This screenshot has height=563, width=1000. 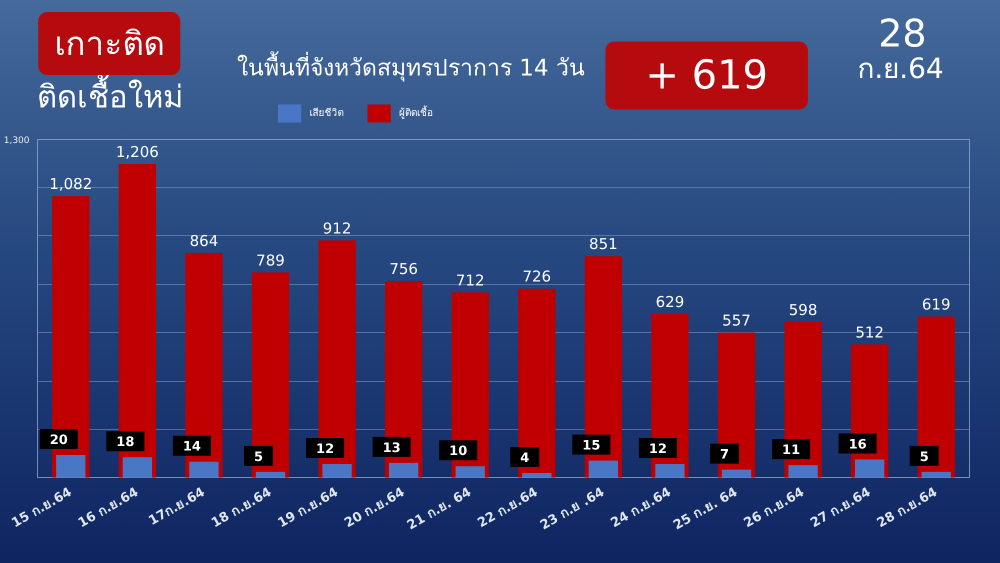 What do you see at coordinates (110, 95) in the screenshot?
I see `chart-title: ติดเชื้อใหม่` at bounding box center [110, 95].